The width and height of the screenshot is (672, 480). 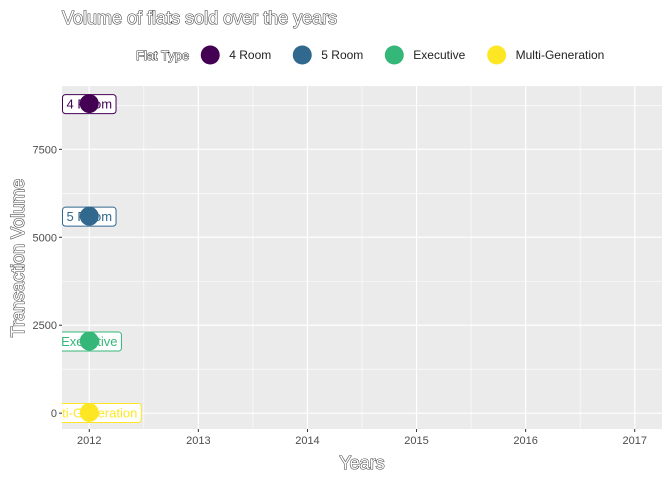 I want to click on legend-label: Multi-Generation, so click(x=560, y=55).